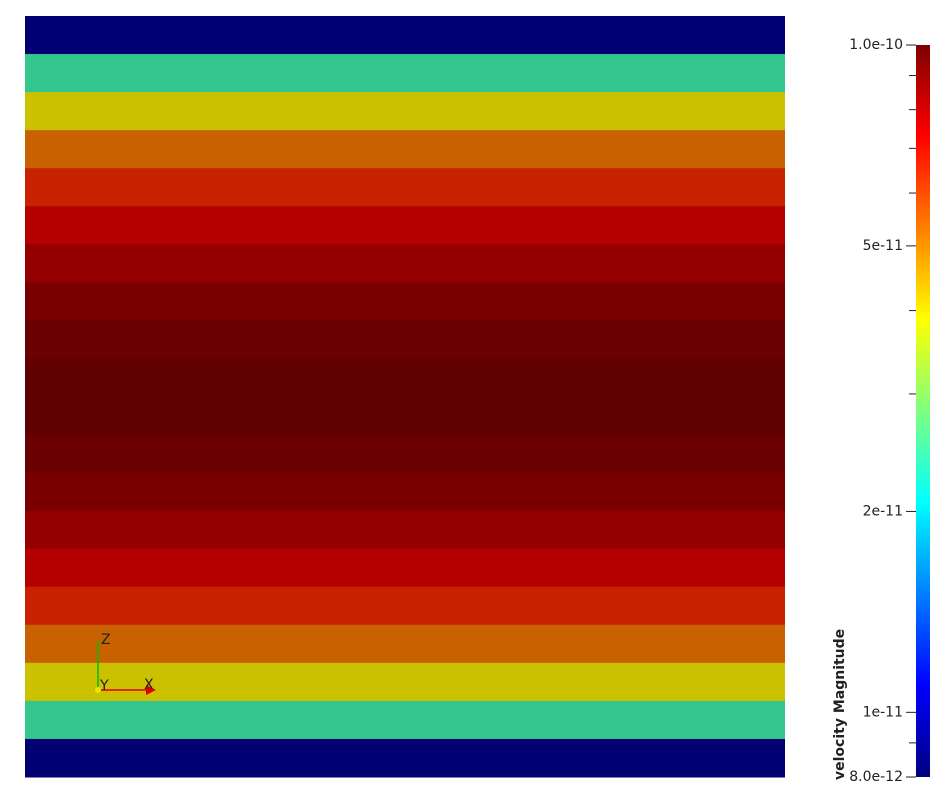  What do you see at coordinates (876, 45) in the screenshot?
I see `colorbar-tick-label: 1.0e-10` at bounding box center [876, 45].